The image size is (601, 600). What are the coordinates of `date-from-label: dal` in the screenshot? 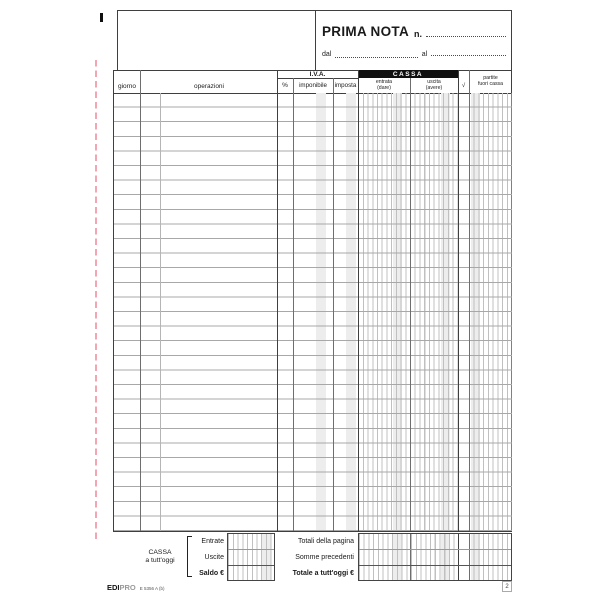 It's located at (327, 54).